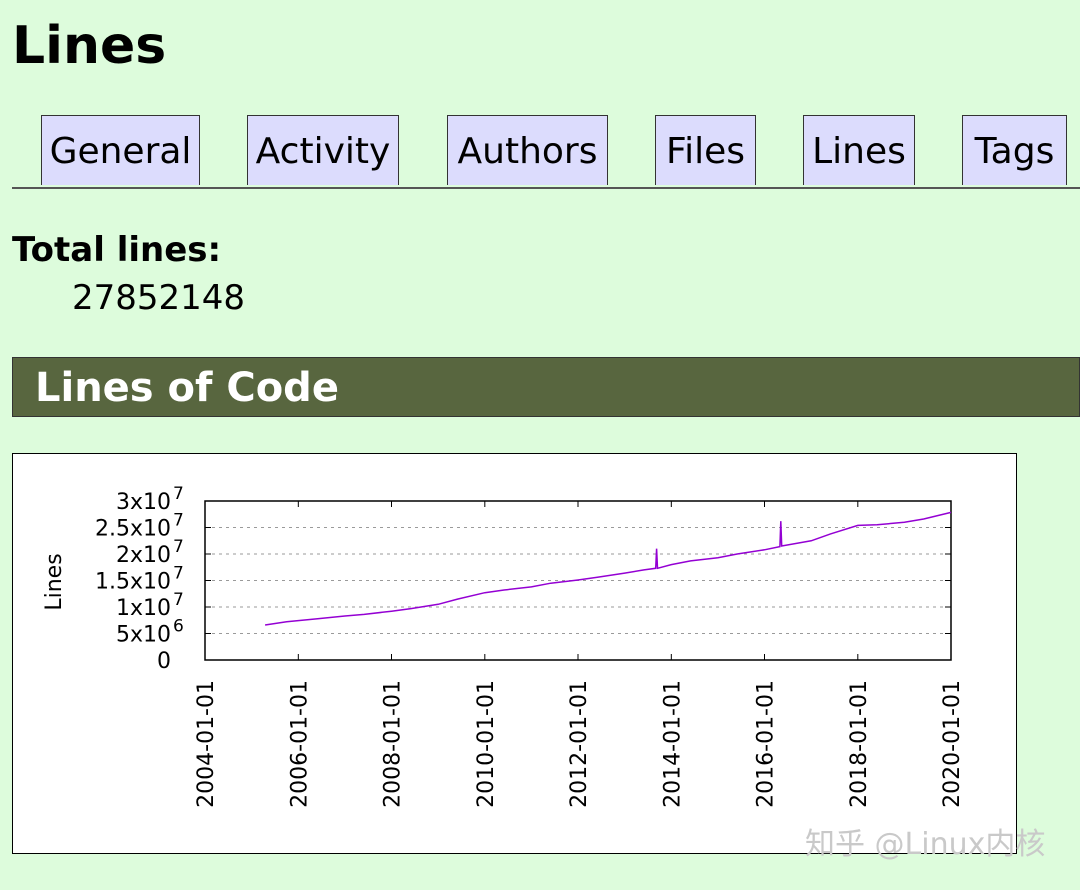 The height and width of the screenshot is (890, 1080). Describe the element at coordinates (579, 744) in the screenshot. I see `x-tick-label: 2012-01-01` at that location.